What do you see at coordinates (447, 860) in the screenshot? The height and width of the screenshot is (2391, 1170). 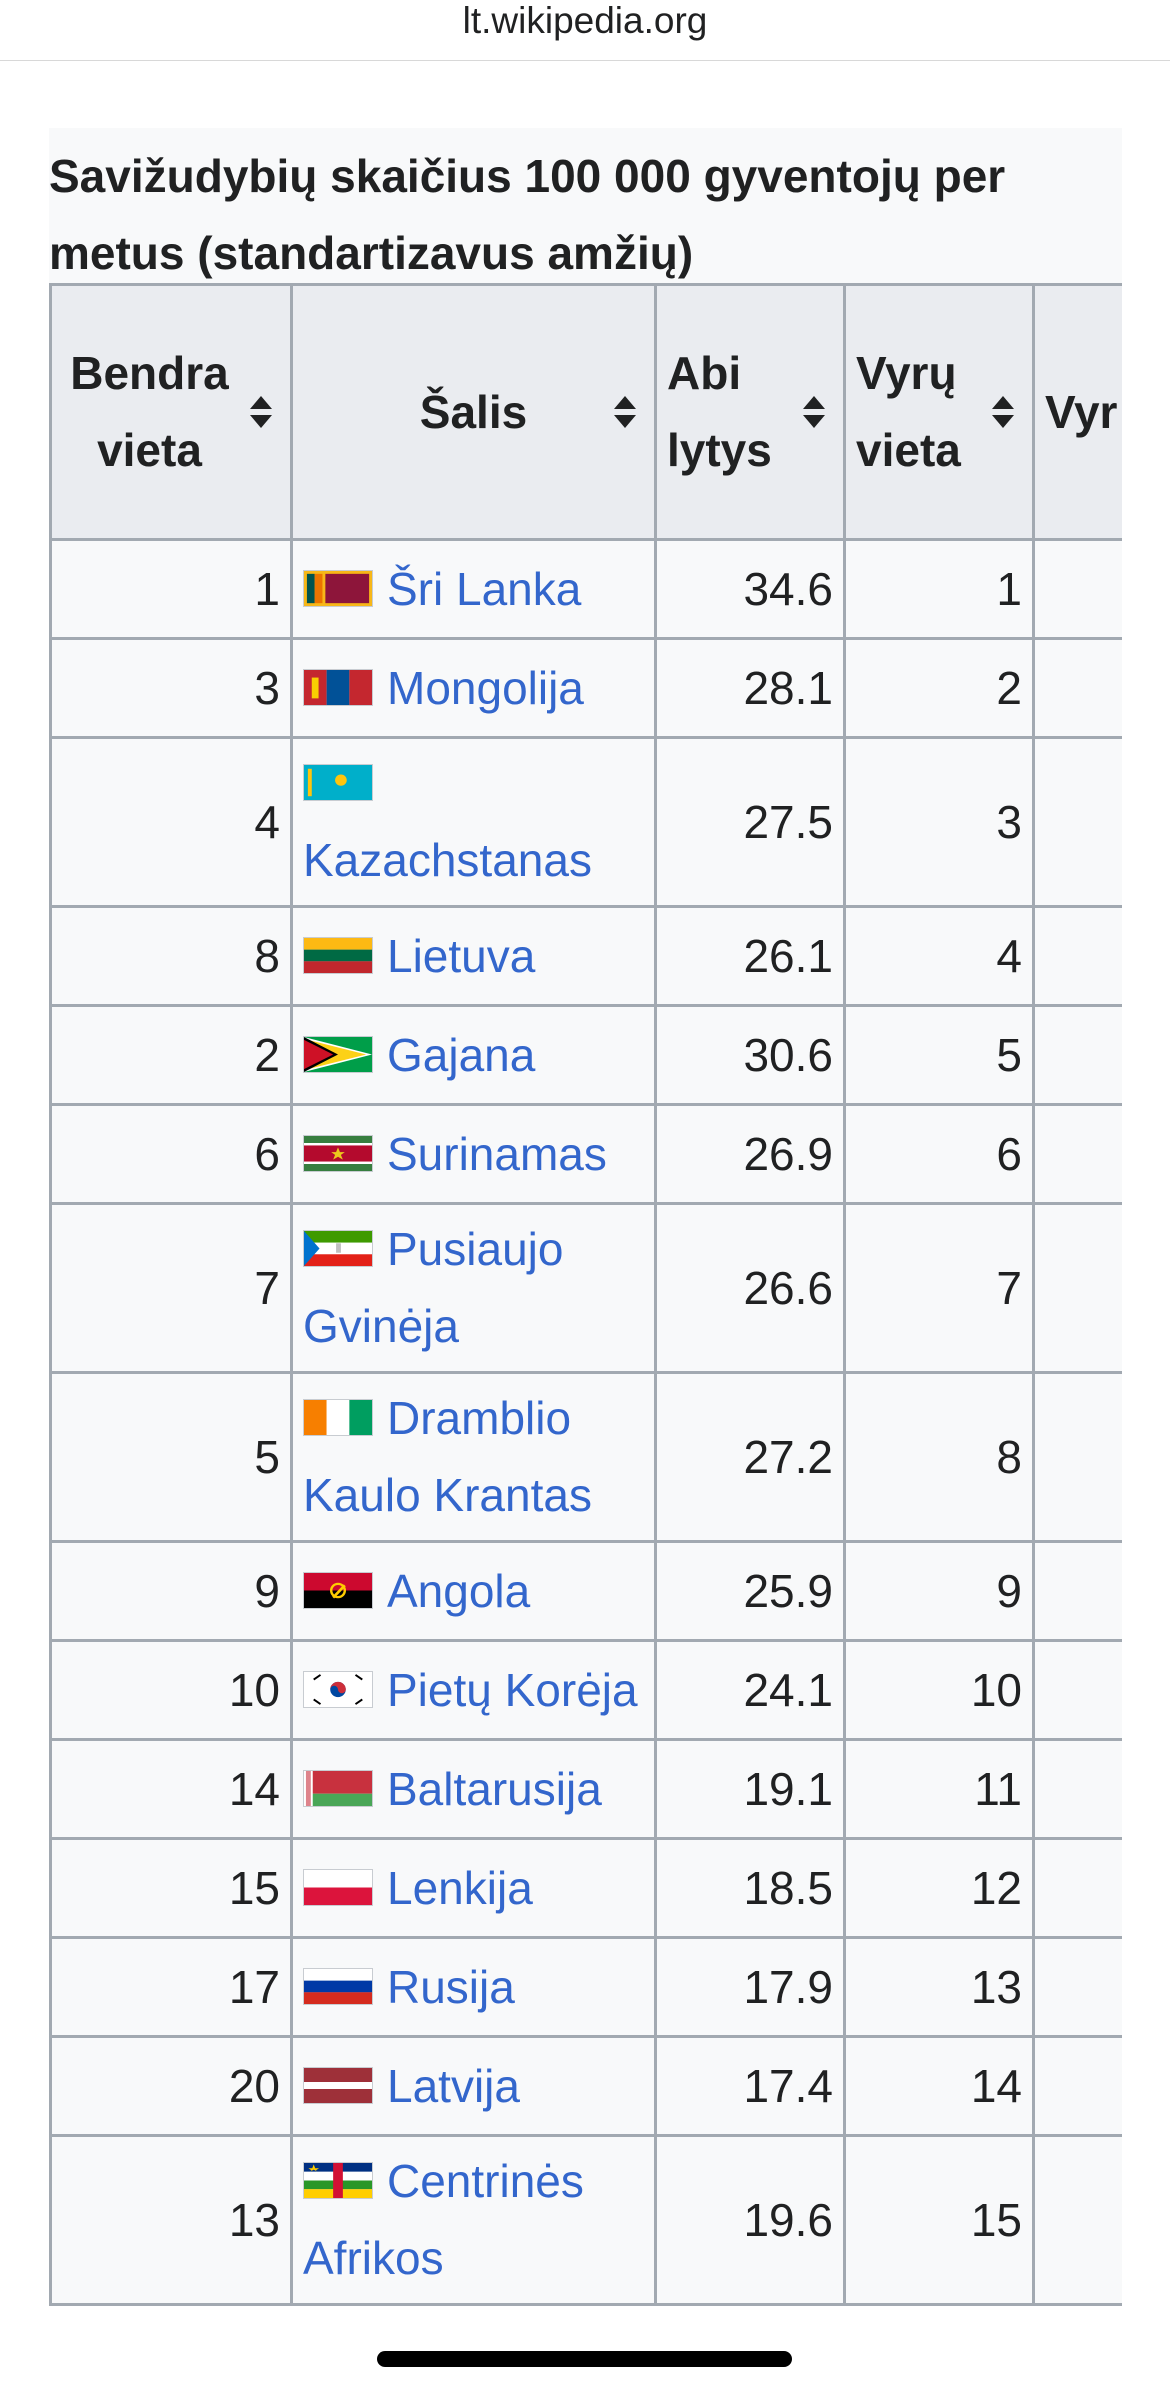 I see `country-link: Kazachstanas` at bounding box center [447, 860].